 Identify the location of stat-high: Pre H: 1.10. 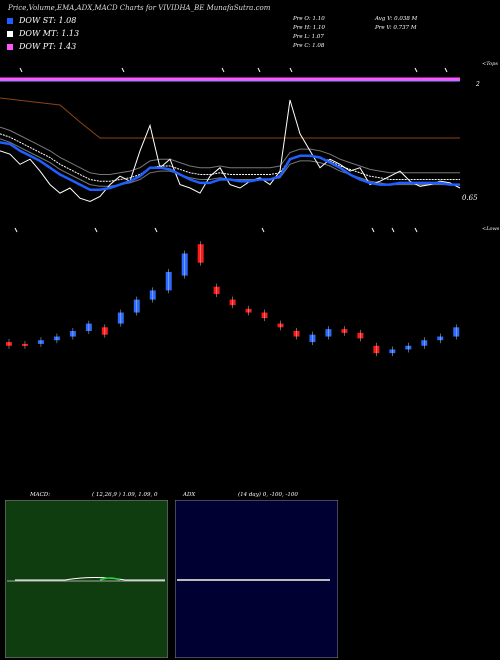
(309, 28).